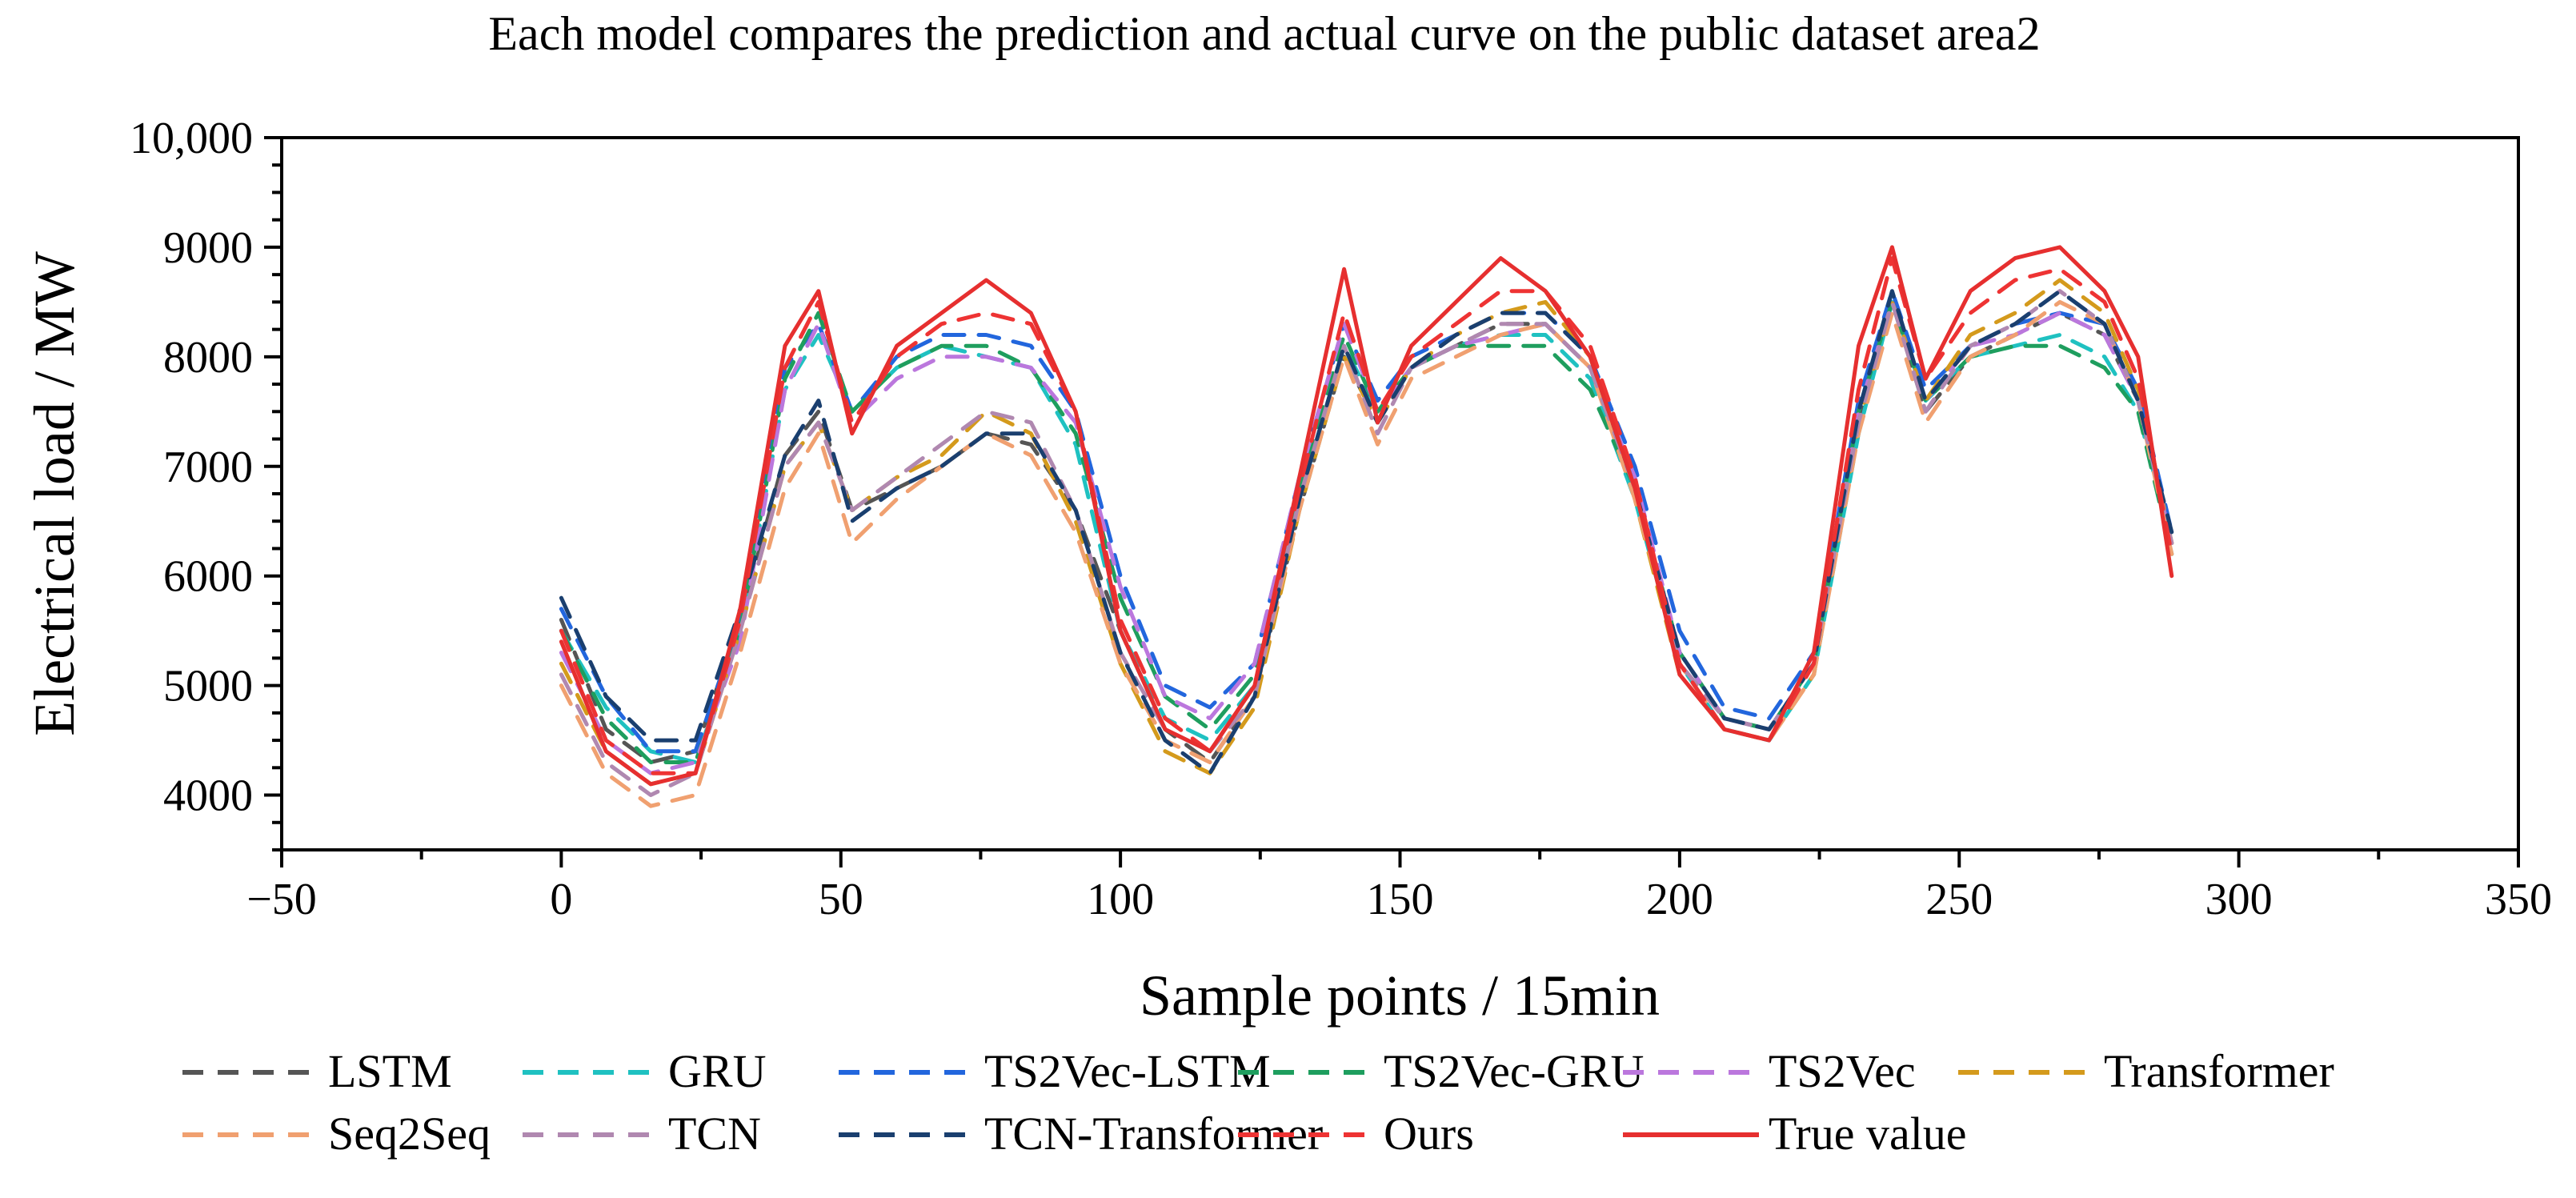 This screenshot has width=2576, height=1198. Describe the element at coordinates (1400, 899) in the screenshot. I see `x-tick-label: 150` at that location.